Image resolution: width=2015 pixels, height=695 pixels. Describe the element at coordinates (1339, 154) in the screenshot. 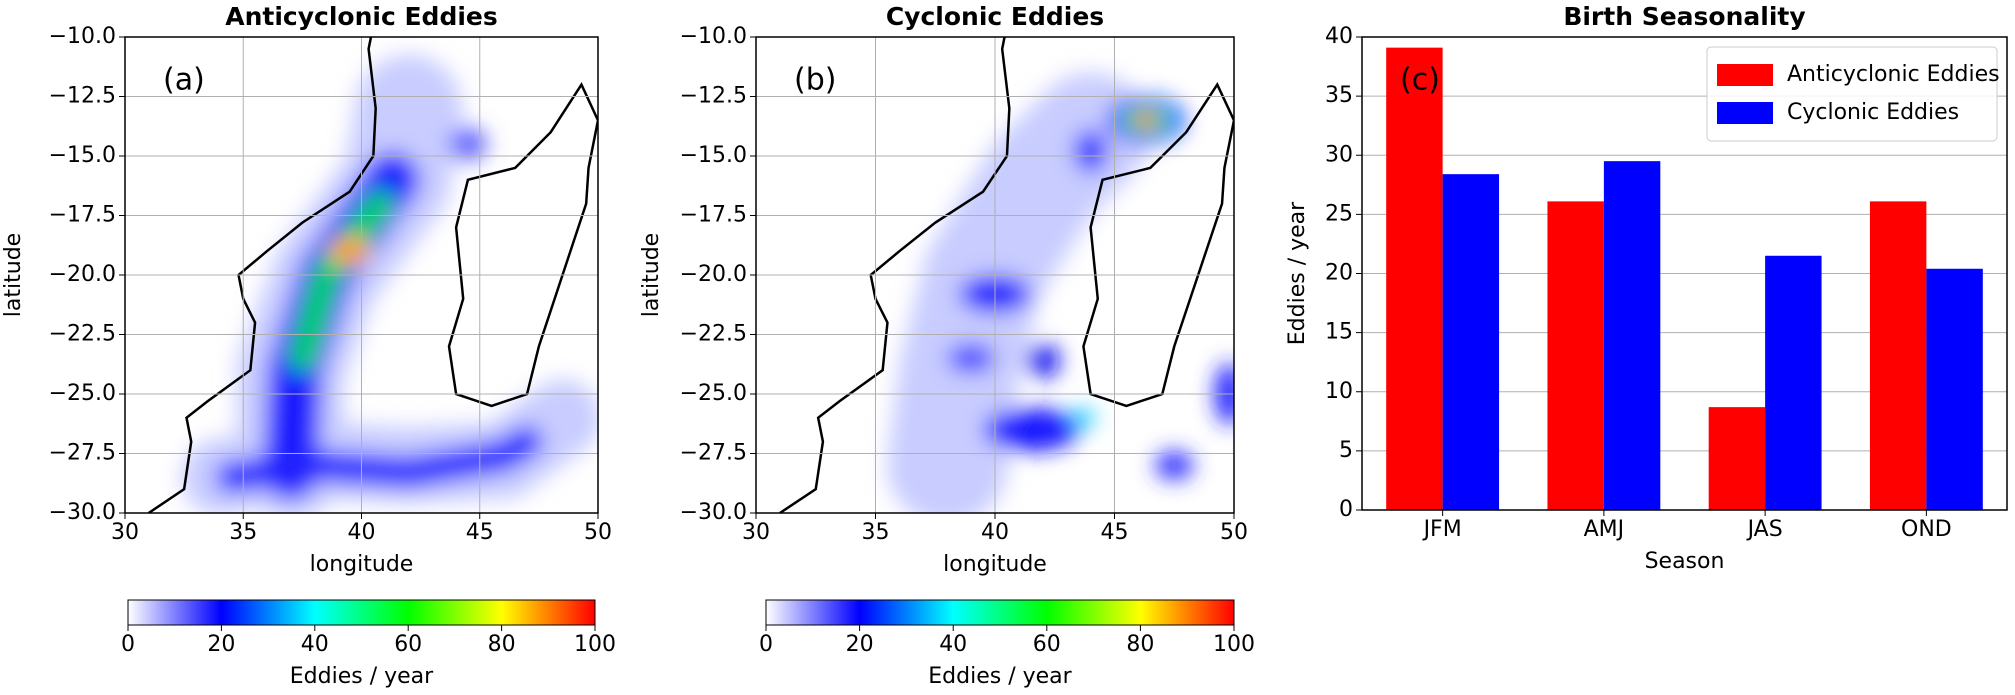

I see `y-tick-label: 30` at that location.